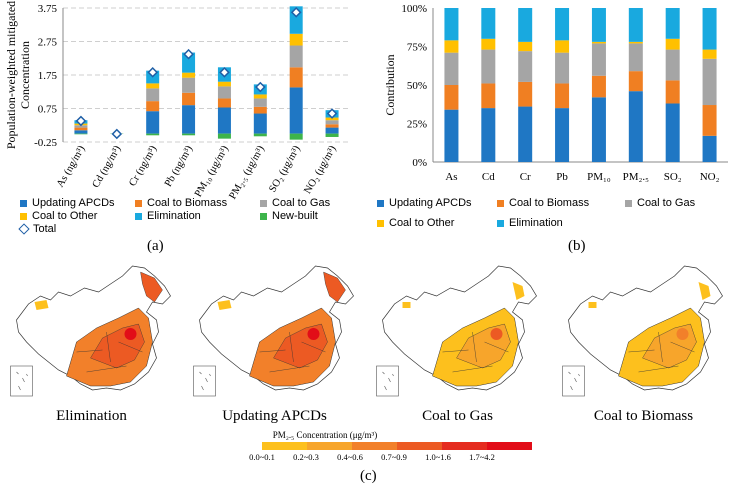 This screenshot has width=735, height=491. I want to click on colorbar-title: PM₂.₅ Concentration (μg/m³), so click(325, 435).